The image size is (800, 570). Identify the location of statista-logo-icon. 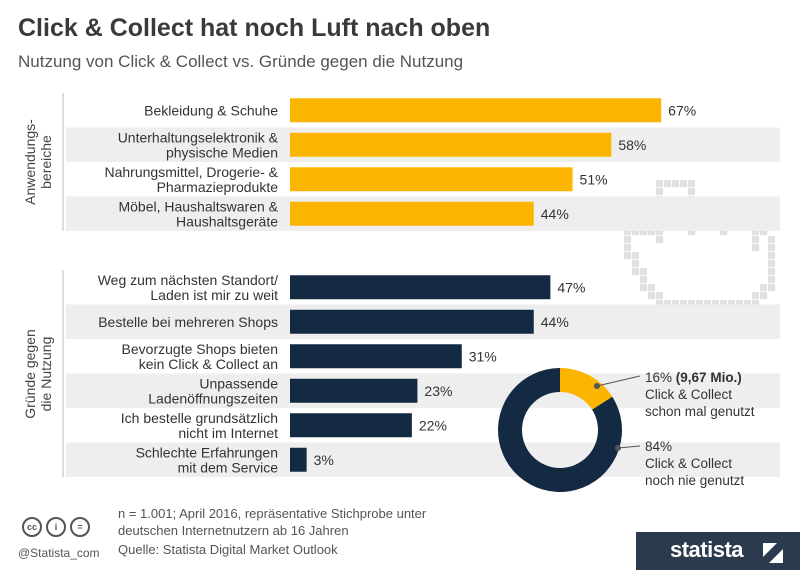
(773, 553).